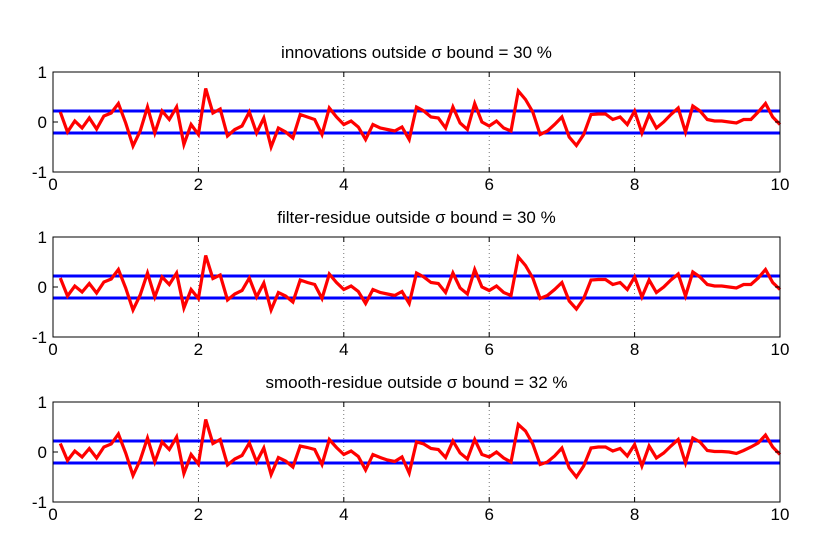  Describe the element at coordinates (416, 52) in the screenshot. I see `subplot-title: innovations outside σ bound = 30 %` at that location.